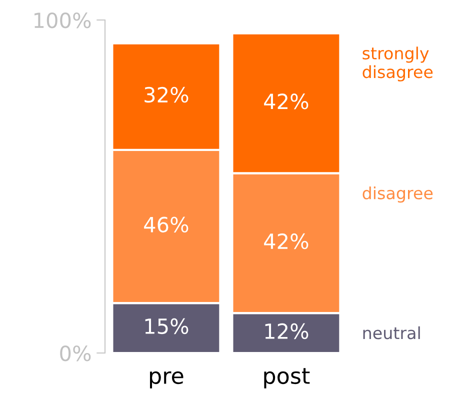  I want to click on series-label: neutral, so click(391, 333).